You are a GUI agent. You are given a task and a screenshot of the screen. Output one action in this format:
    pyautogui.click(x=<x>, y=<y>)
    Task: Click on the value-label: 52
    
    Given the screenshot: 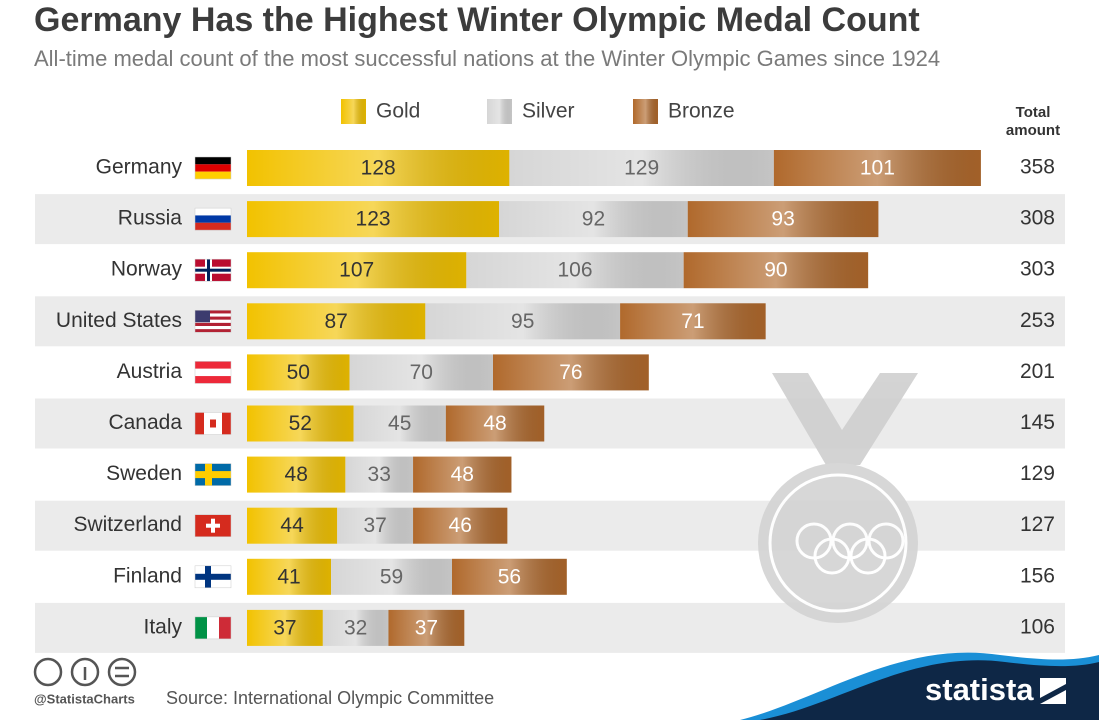 What is the action you would take?
    pyautogui.click(x=300, y=423)
    